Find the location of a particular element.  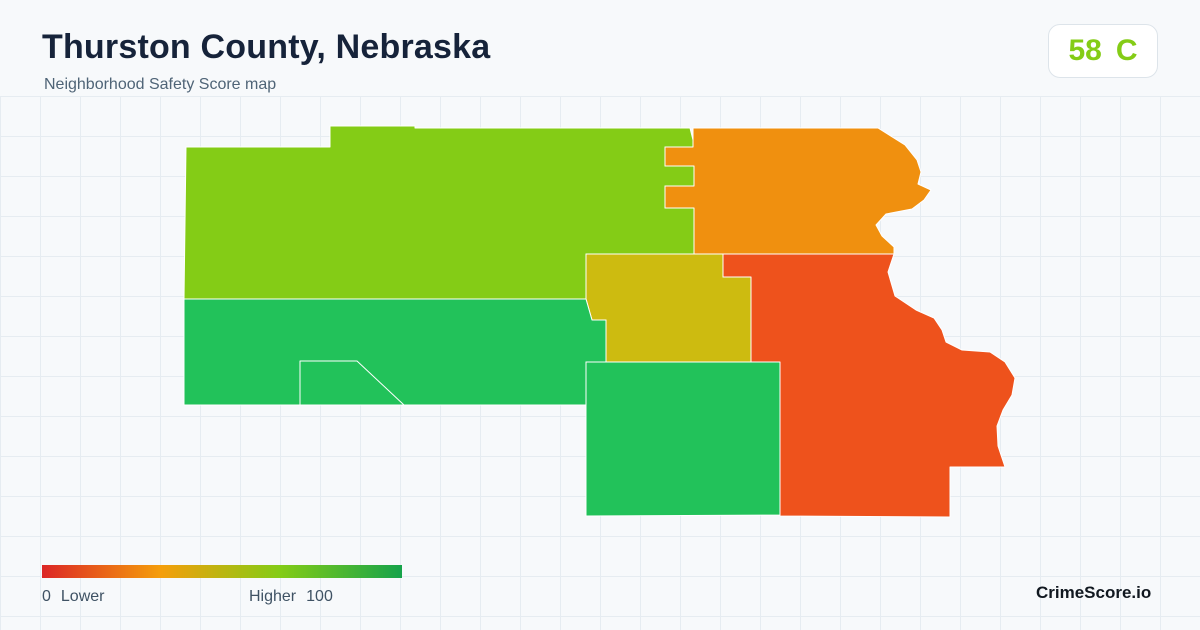

region-boundary-line is located at coordinates (352, 383).